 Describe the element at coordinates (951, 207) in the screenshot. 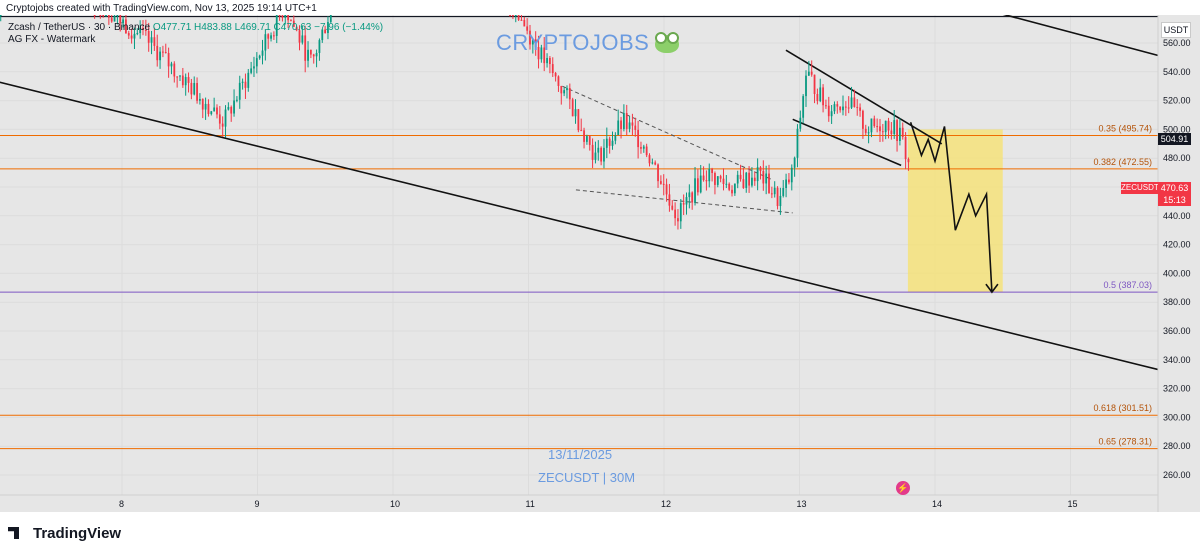

I see `projection-path` at that location.